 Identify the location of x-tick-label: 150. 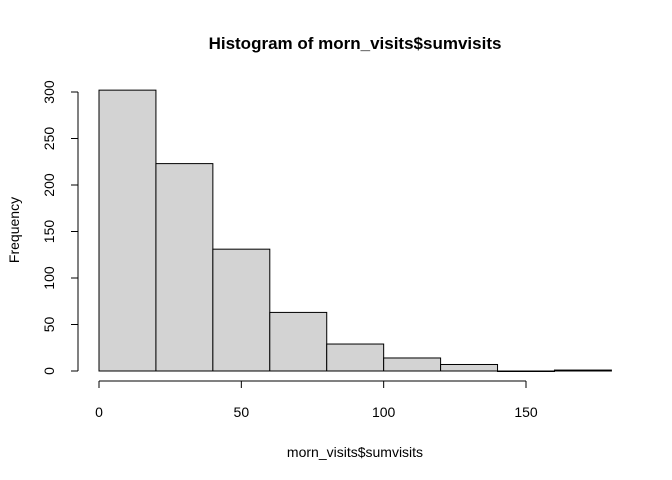
(526, 412).